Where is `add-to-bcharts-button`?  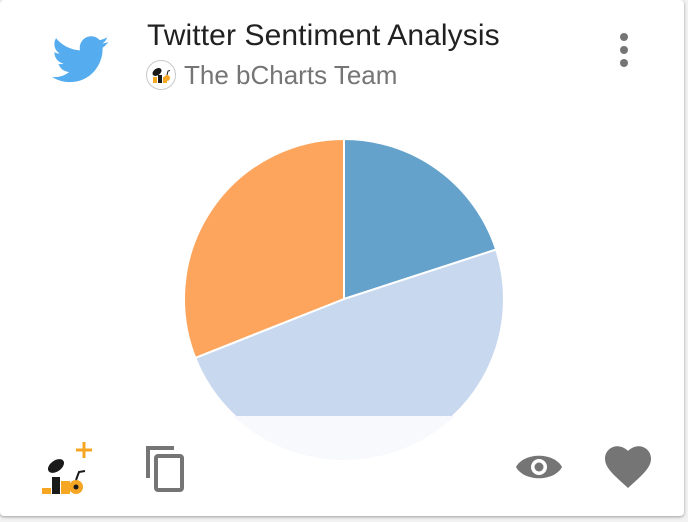 add-to-bcharts-button is located at coordinates (70, 467).